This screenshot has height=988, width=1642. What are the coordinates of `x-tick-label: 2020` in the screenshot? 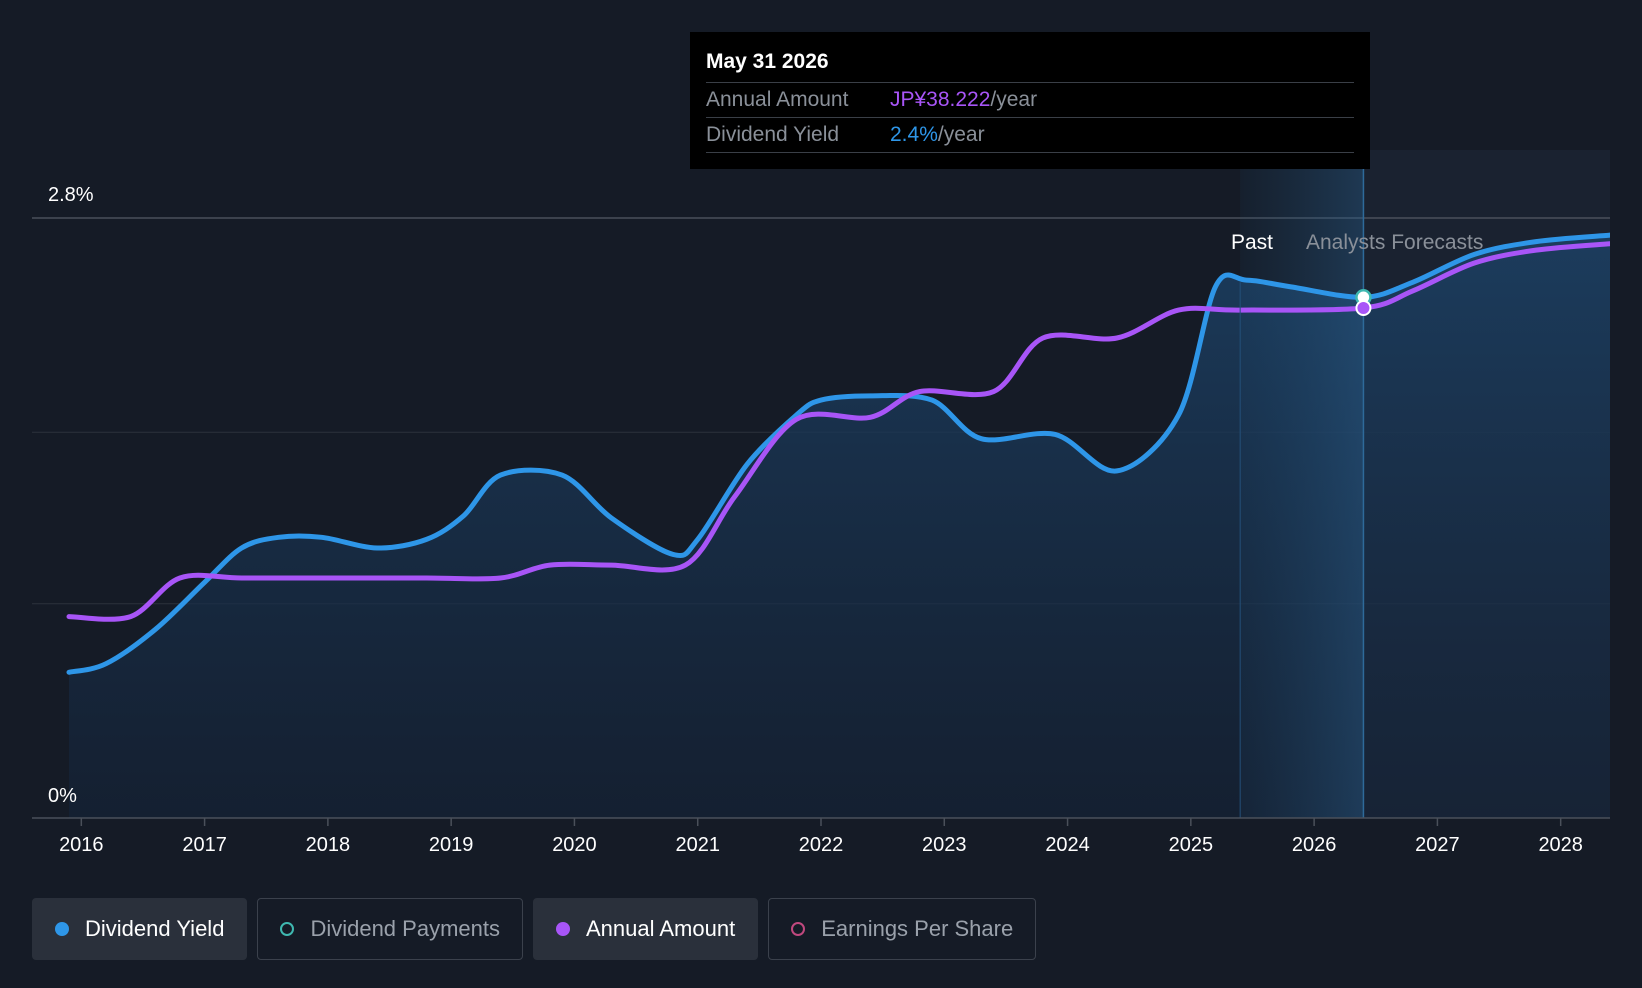 It's located at (574, 845).